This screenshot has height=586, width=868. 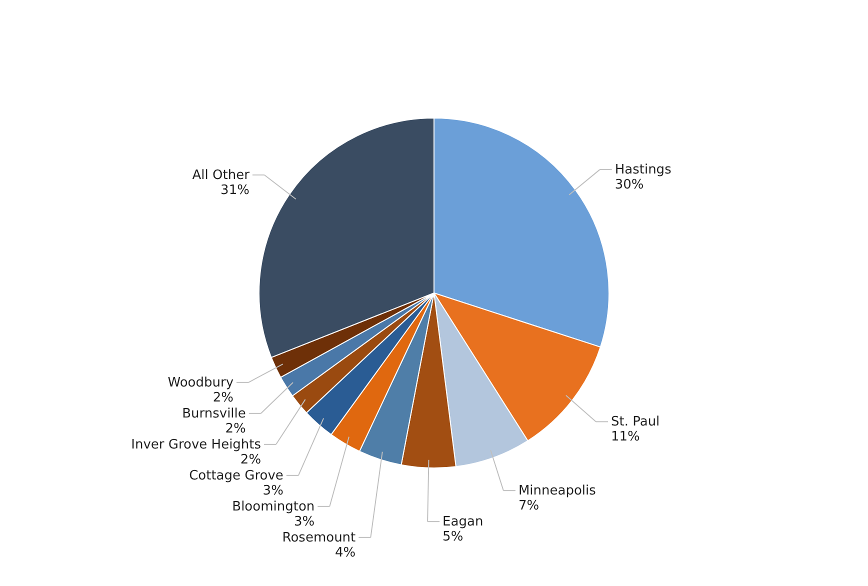 I want to click on slice-label: Woodbury, so click(x=201, y=382).